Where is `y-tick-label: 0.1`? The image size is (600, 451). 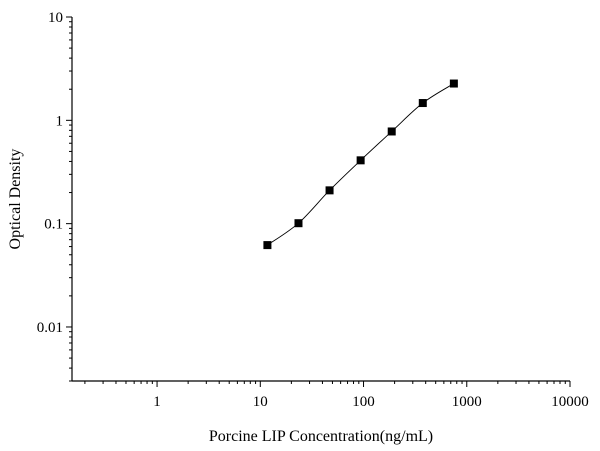 y-tick-label: 0.1 is located at coordinates (53, 225).